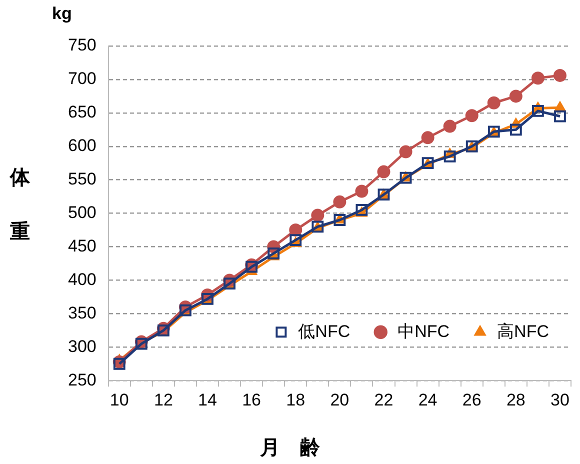 This screenshot has width=580, height=464. What do you see at coordinates (82, 380) in the screenshot?
I see `y-tick-label: 250` at bounding box center [82, 380].